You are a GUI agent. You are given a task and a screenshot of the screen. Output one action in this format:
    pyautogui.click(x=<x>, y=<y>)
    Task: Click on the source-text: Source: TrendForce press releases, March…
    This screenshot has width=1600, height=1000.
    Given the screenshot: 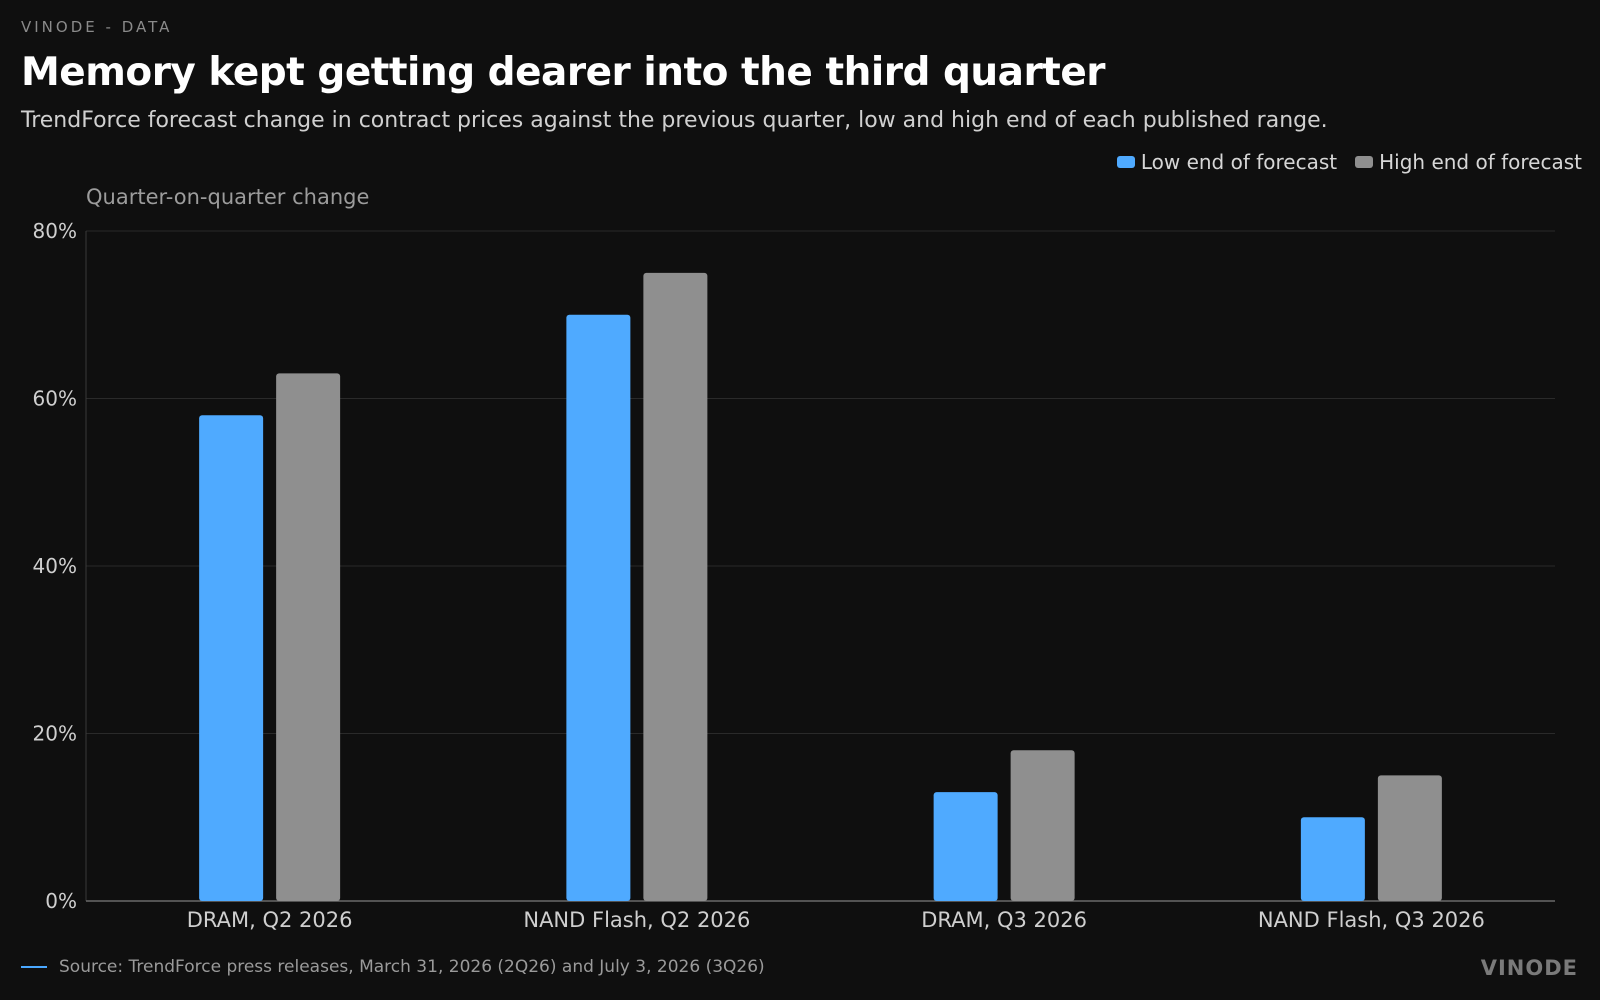 What is the action you would take?
    pyautogui.click(x=412, y=967)
    